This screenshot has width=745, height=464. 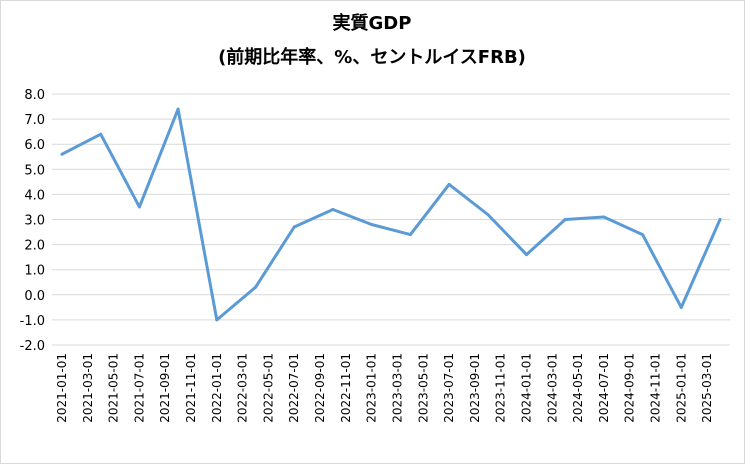 What do you see at coordinates (114, 388) in the screenshot?
I see `x-tick-label: 2021-05-01` at bounding box center [114, 388].